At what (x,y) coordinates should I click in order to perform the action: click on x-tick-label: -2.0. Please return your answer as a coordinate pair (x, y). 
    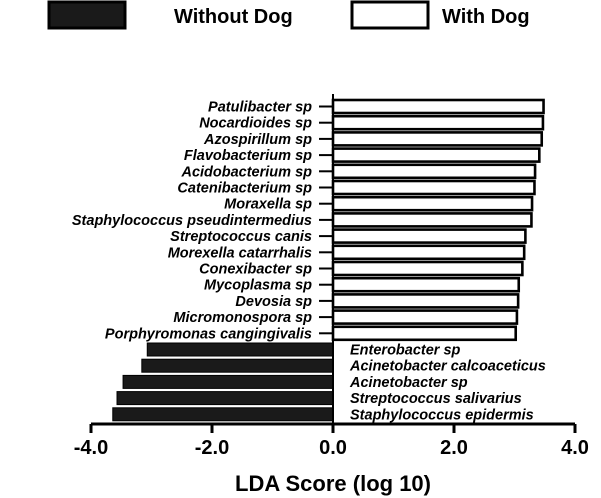
    Looking at the image, I should click on (212, 448).